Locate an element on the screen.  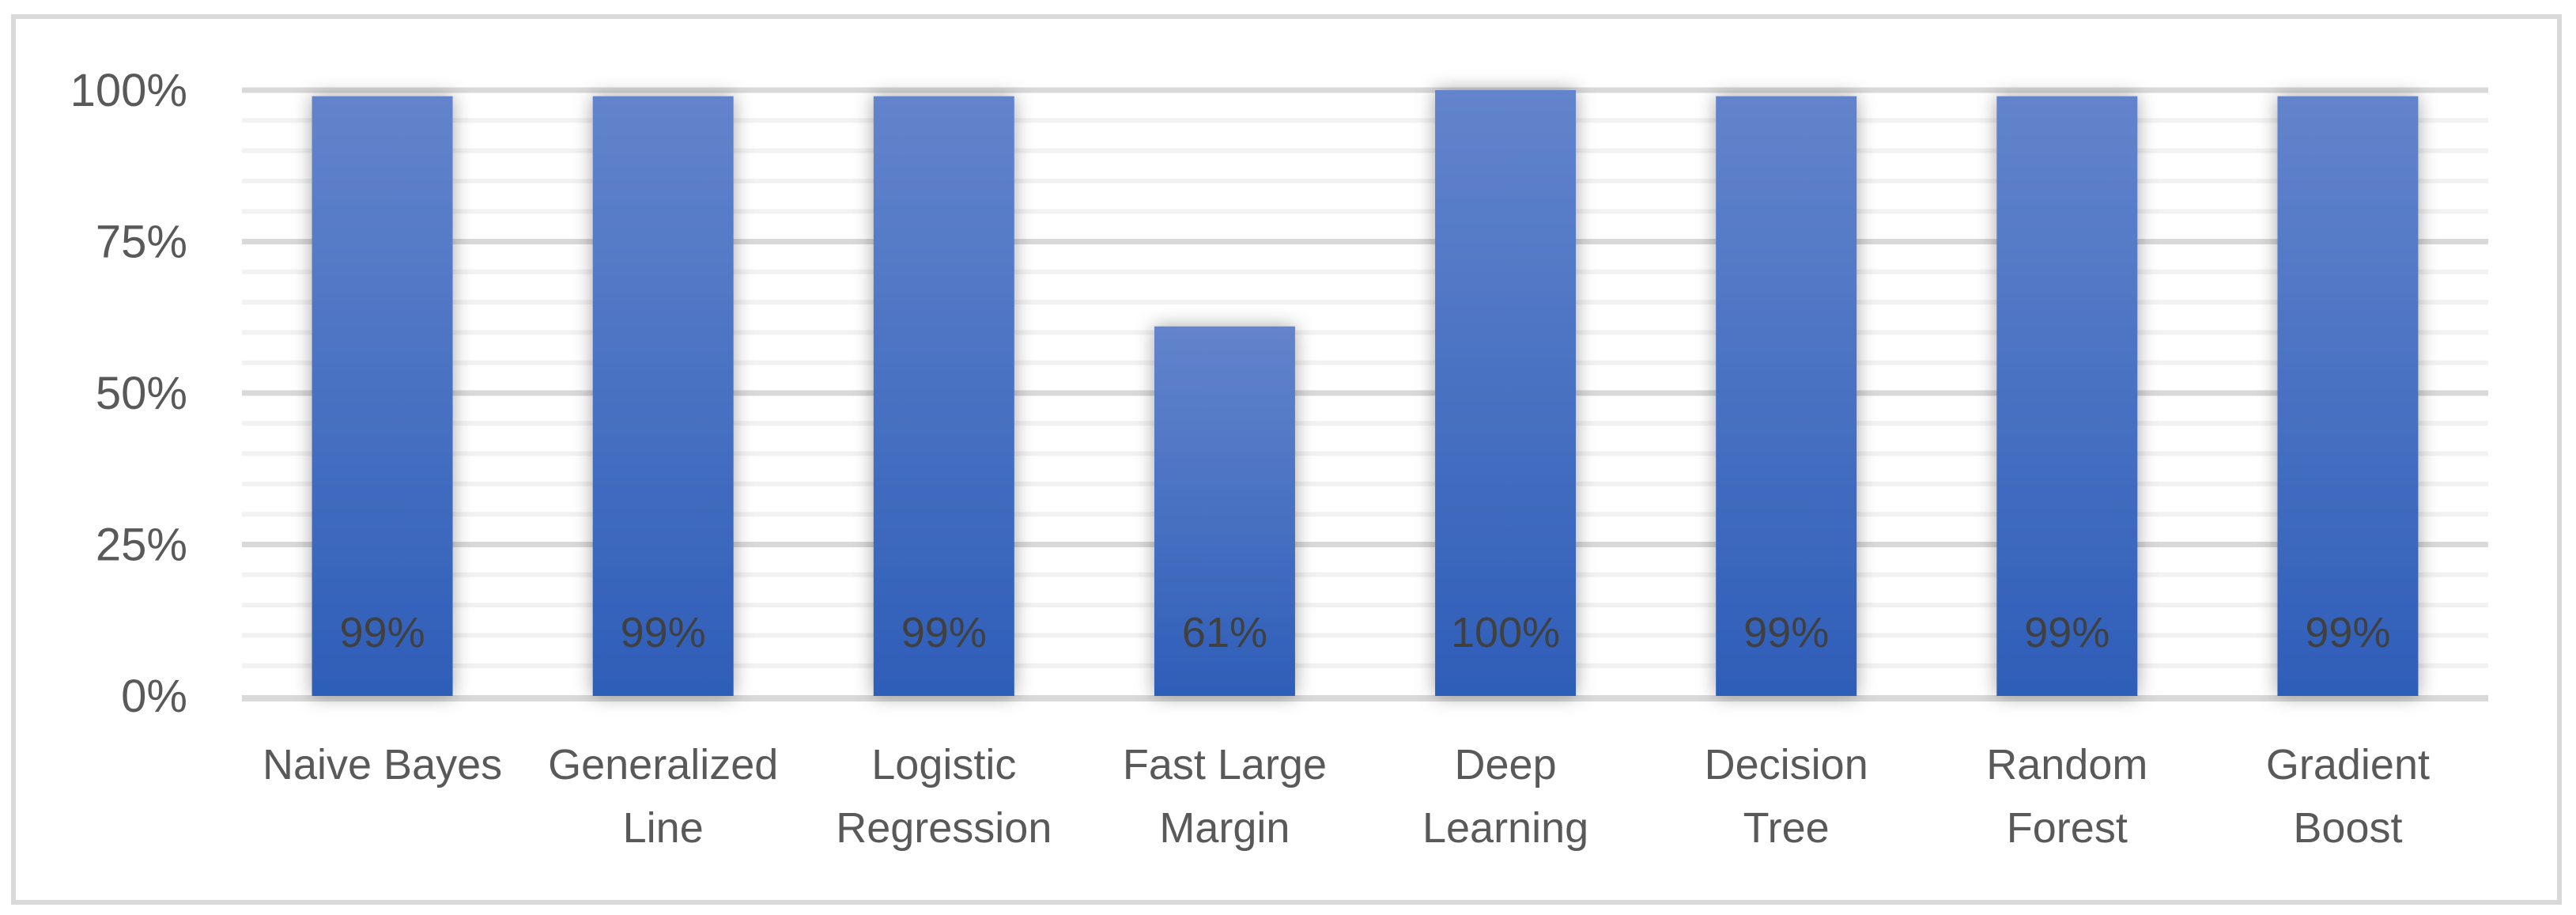
x-tick-label: Gradient is located at coordinates (2348, 764).